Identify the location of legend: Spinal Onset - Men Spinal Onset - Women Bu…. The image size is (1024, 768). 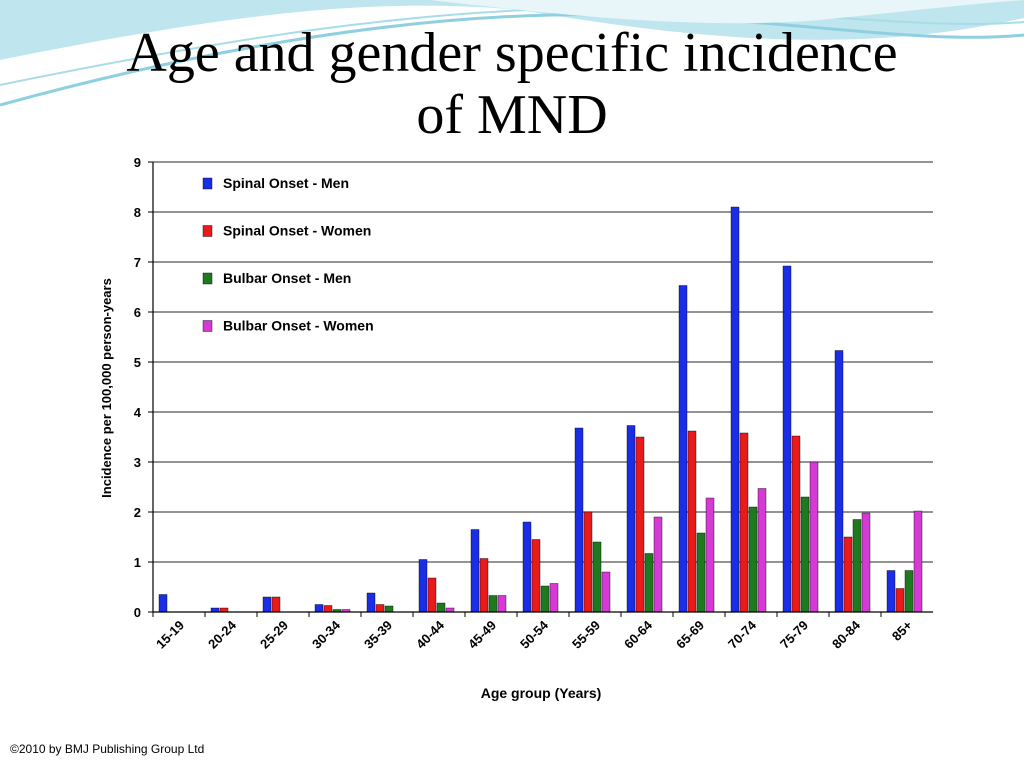
(288, 254).